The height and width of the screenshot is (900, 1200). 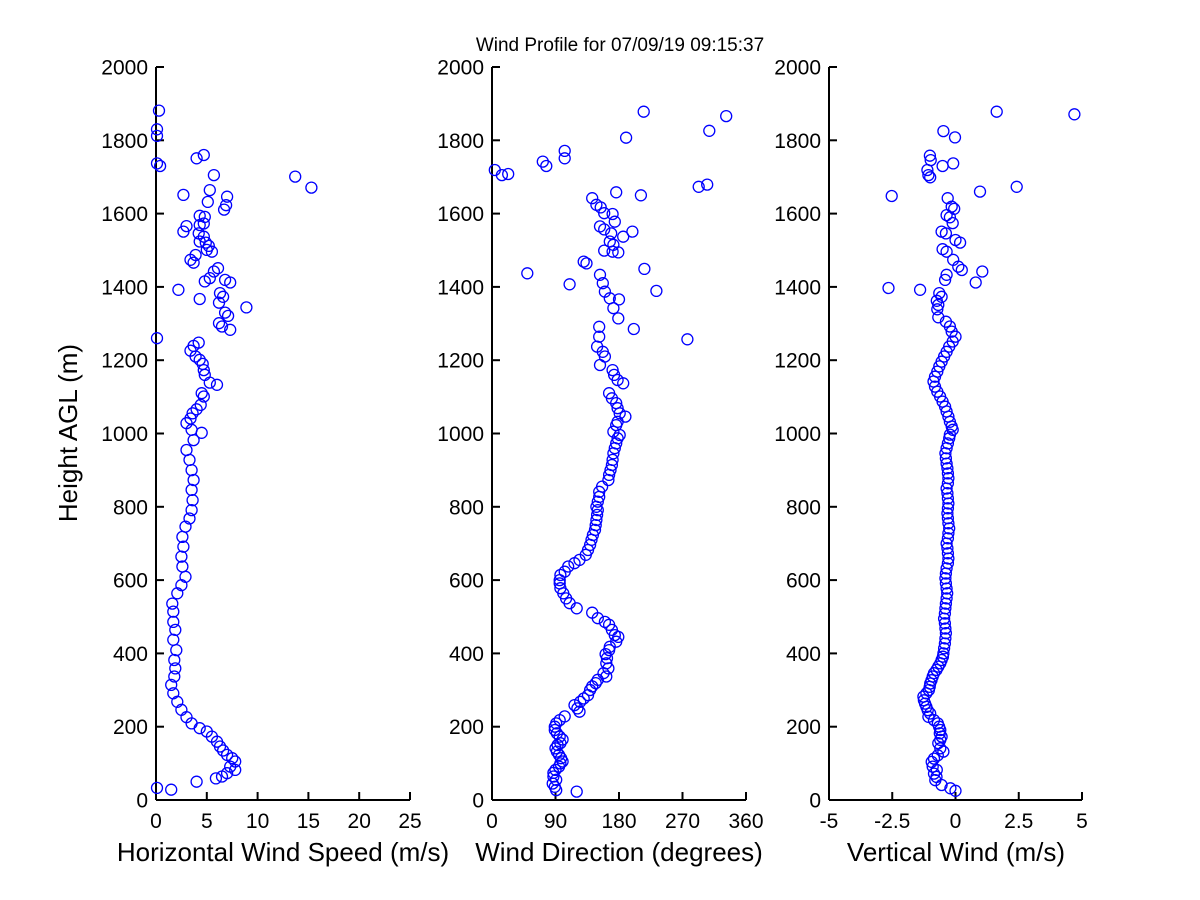 What do you see at coordinates (492, 821) in the screenshot?
I see `x-tick-label: 0` at bounding box center [492, 821].